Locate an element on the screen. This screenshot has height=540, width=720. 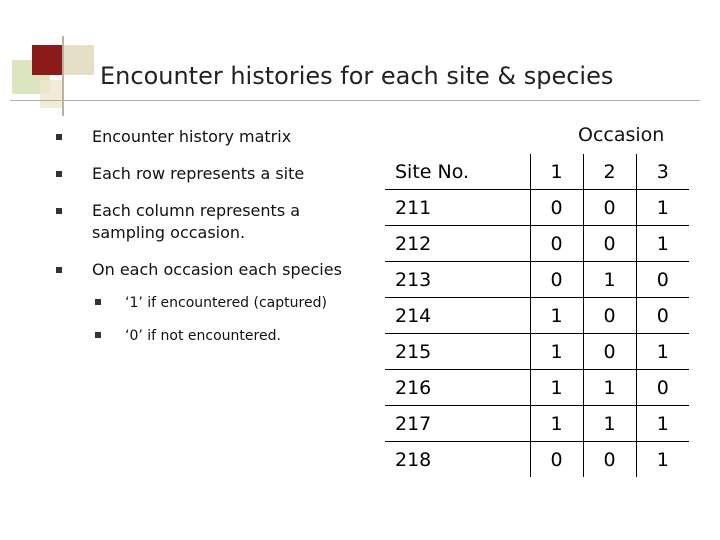
table-row: 216 1 1 0 is located at coordinates (537, 387).